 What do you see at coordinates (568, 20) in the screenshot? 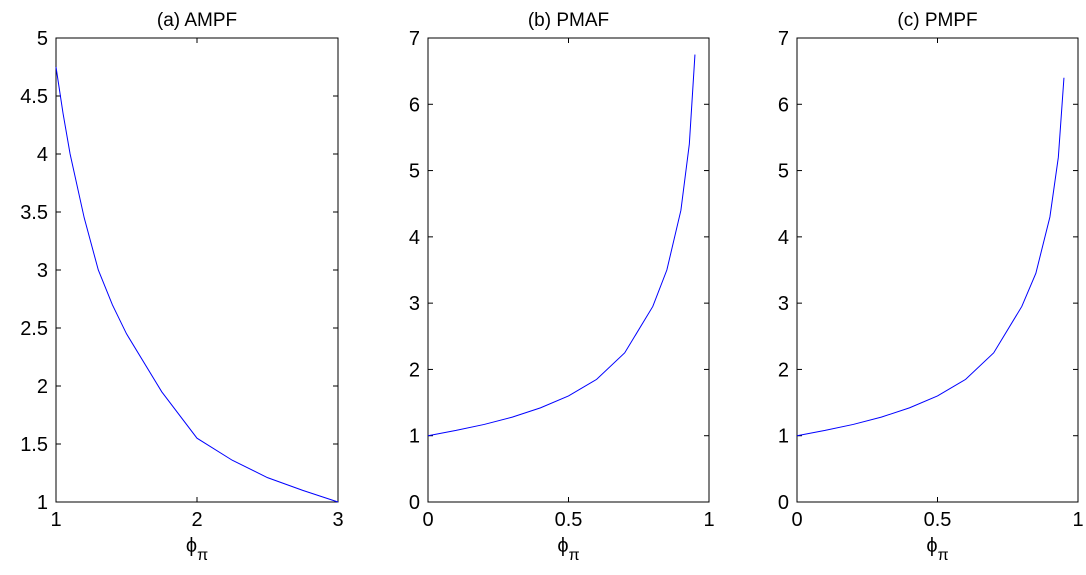
I see `chart-title: (b) PMAF` at bounding box center [568, 20].